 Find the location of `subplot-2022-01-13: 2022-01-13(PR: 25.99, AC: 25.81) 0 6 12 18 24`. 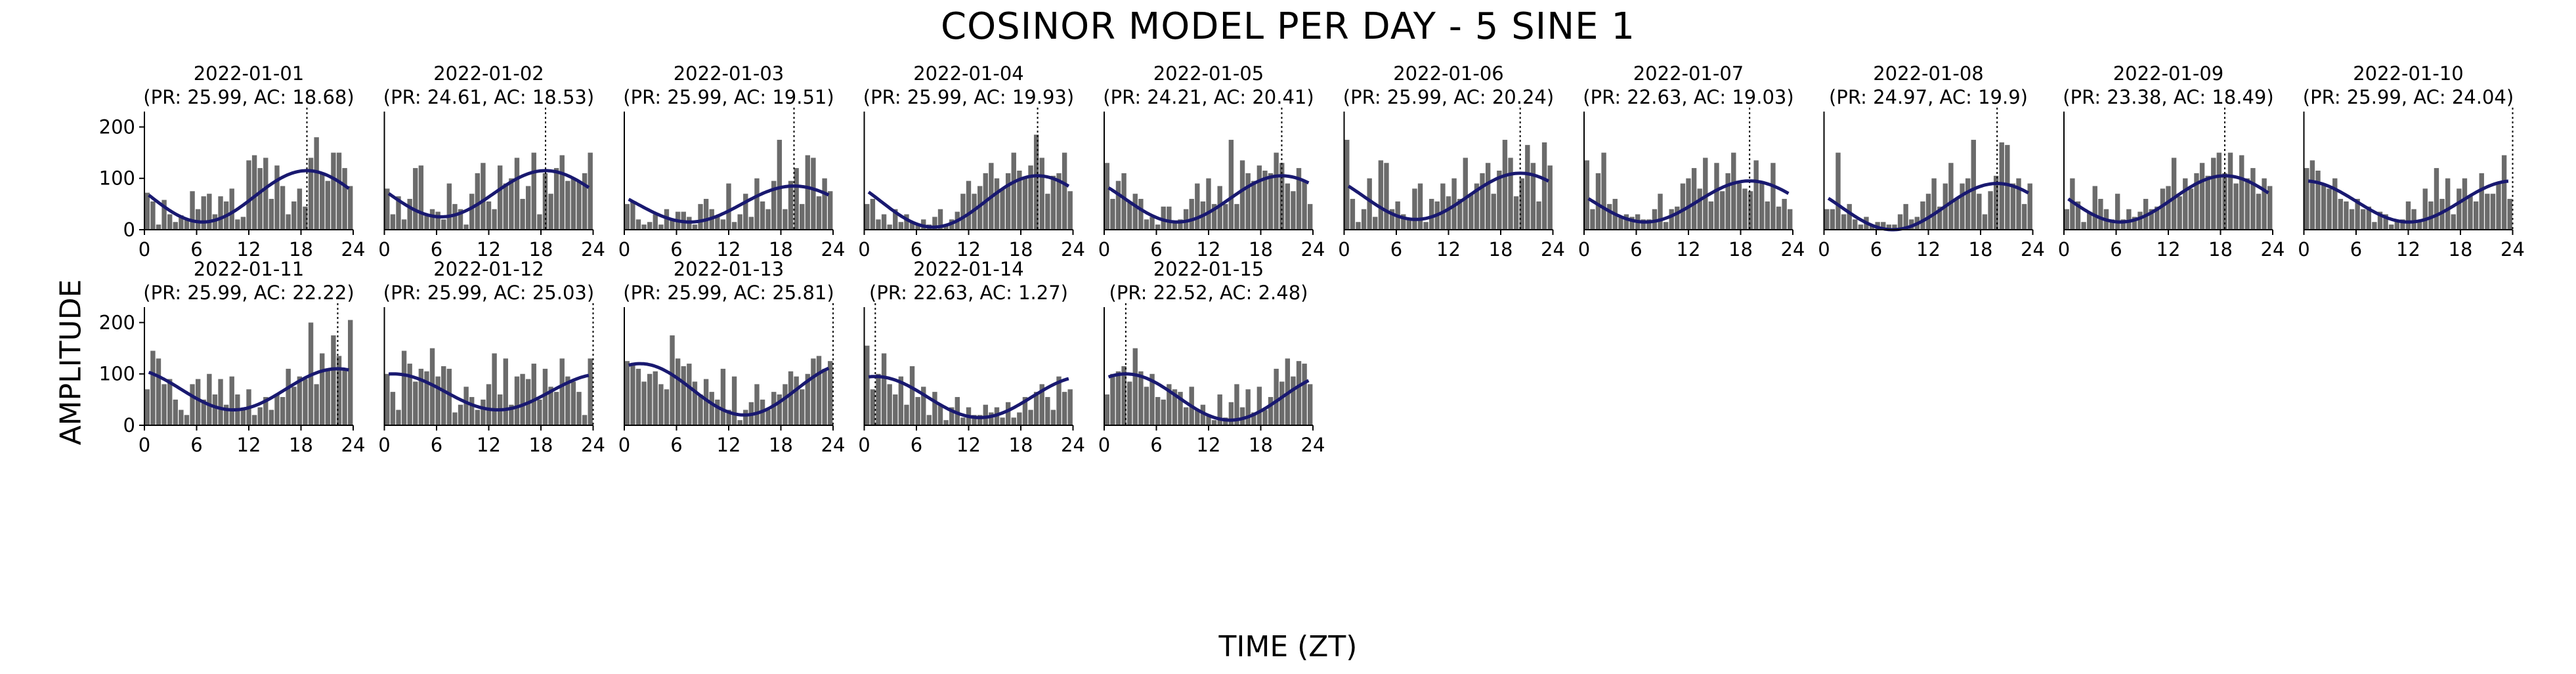

subplot-2022-01-13: 2022-01-13(PR: 25.99, AC: 25.81) 0 6 12 18 24 is located at coordinates (732, 357).